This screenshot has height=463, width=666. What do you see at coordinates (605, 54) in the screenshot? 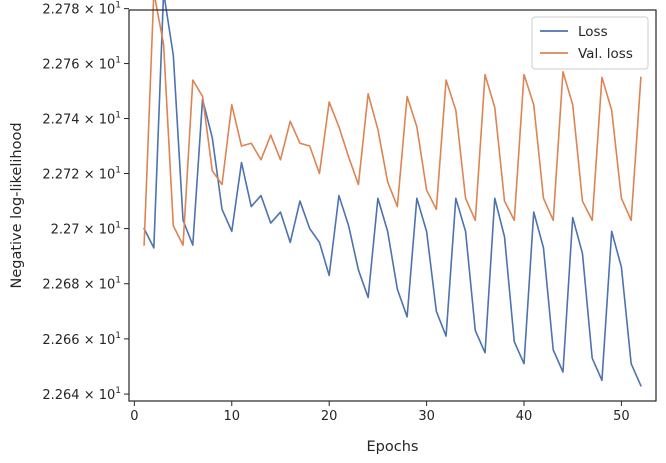
I see `legend-label-1: Val. loss` at bounding box center [605, 54].